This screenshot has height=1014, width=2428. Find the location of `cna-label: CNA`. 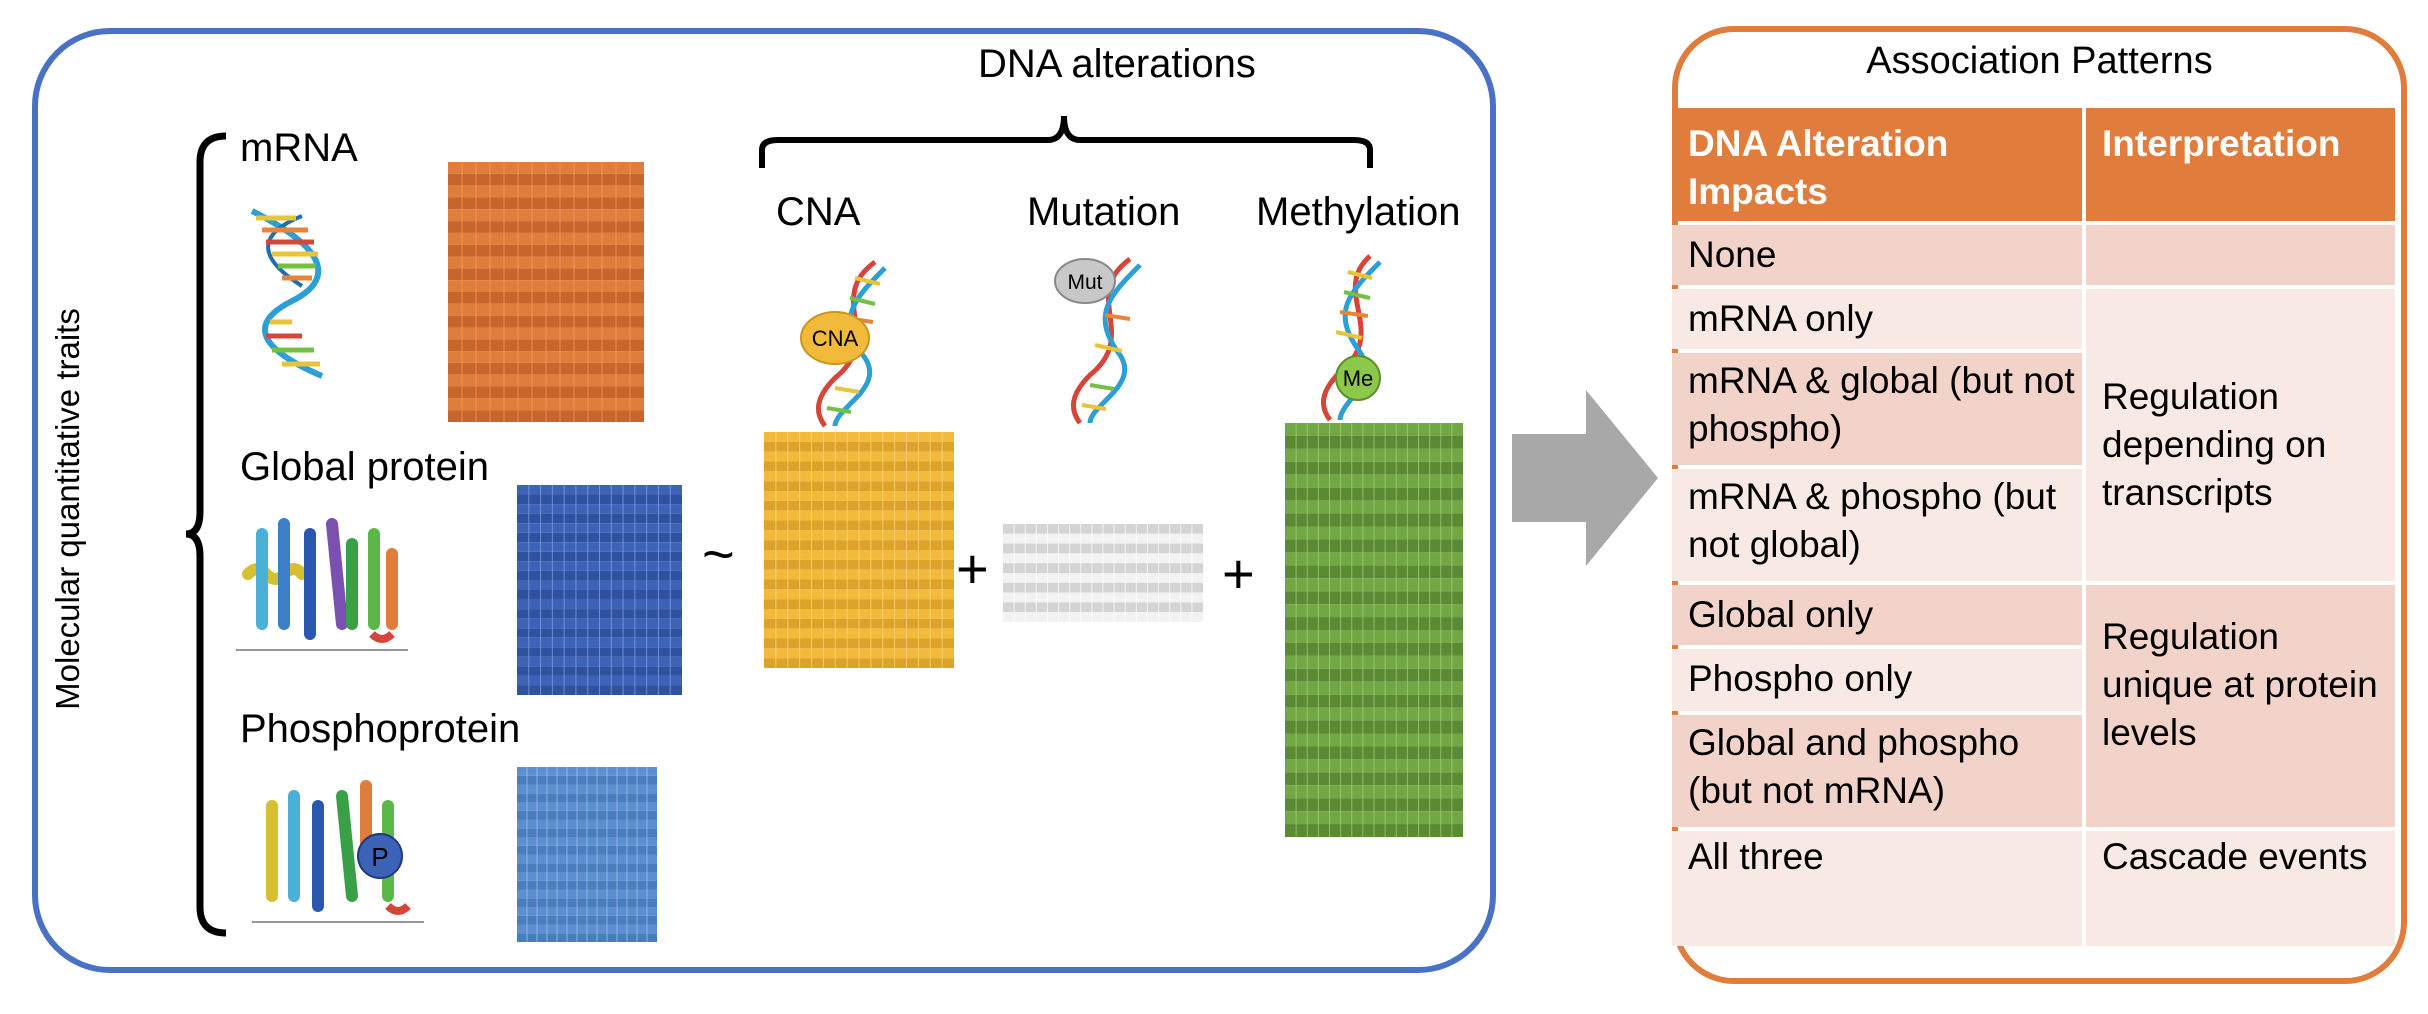

cna-label: CNA is located at coordinates (818, 212).